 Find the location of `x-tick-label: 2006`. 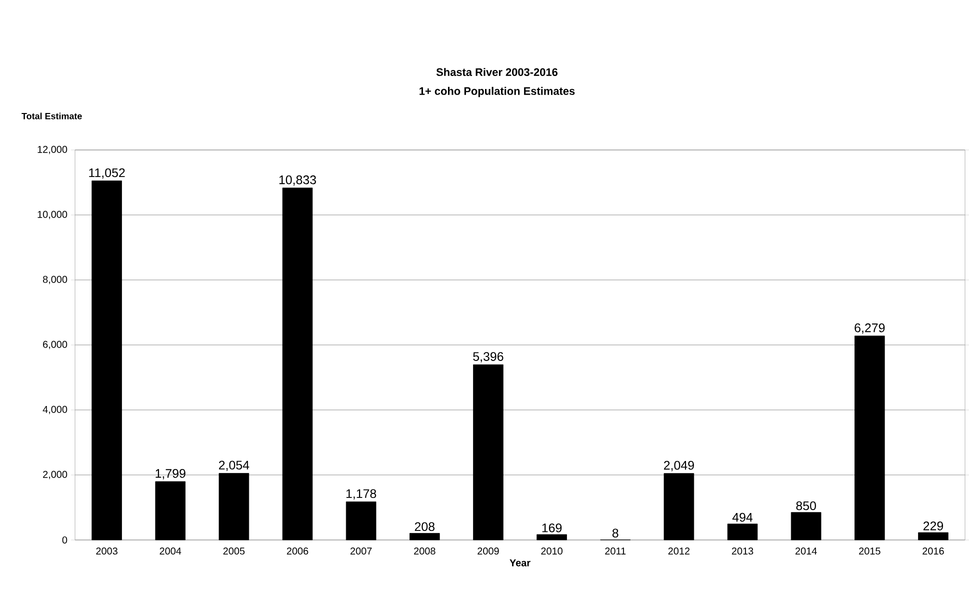

x-tick-label: 2006 is located at coordinates (297, 551).